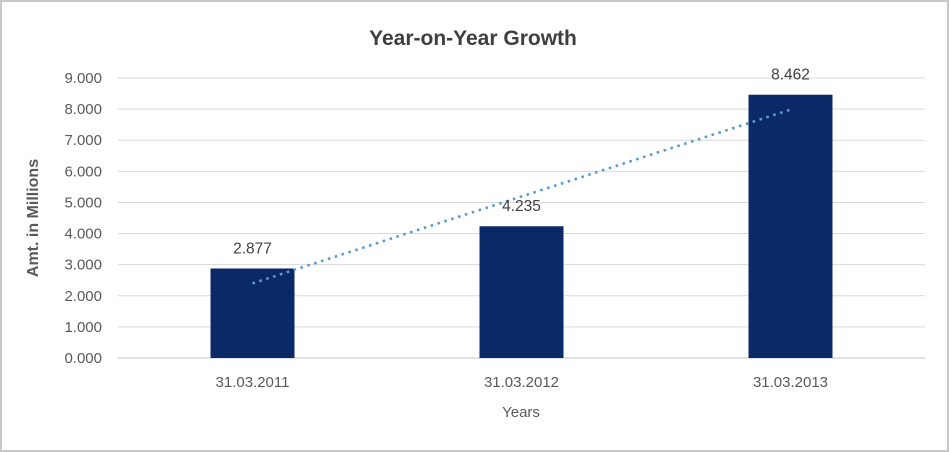  Describe the element at coordinates (253, 382) in the screenshot. I see `x-category-label: 31.03.2011` at that location.